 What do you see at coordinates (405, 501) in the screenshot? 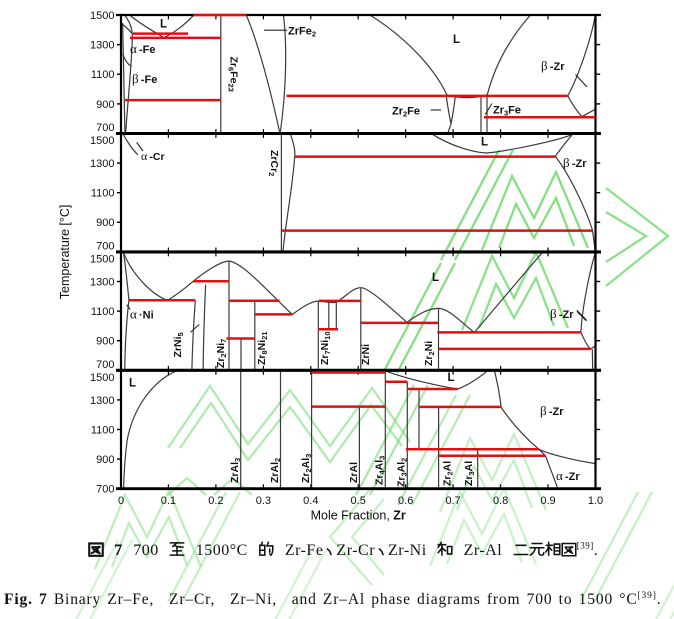
I see `svg-text: 0.6` at bounding box center [405, 501].